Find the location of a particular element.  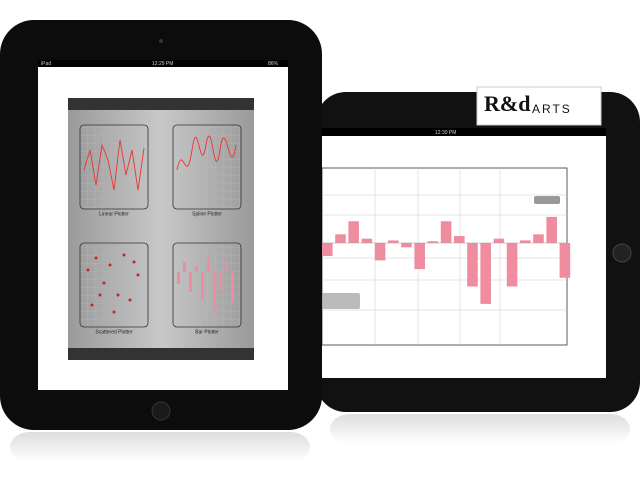

chart-badge is located at coordinates (547, 200).